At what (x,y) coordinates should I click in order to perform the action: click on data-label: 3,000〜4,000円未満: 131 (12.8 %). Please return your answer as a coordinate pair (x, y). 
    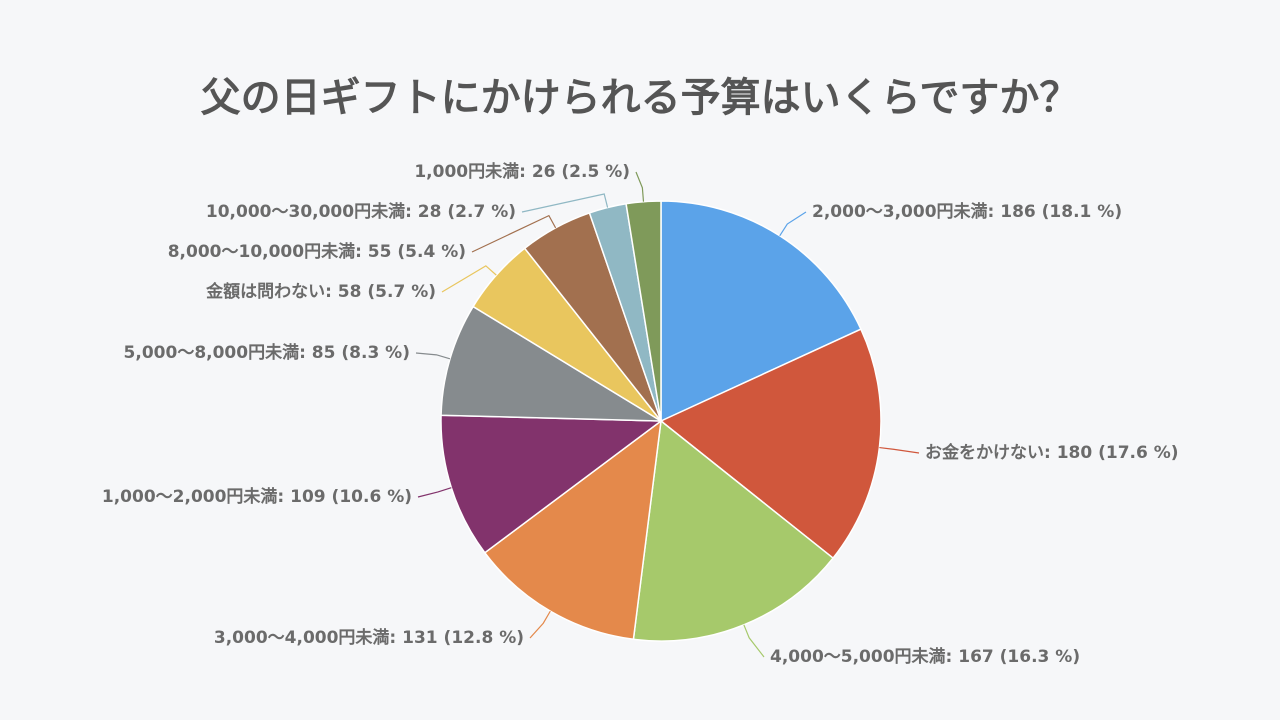
    Looking at the image, I should click on (369, 637).